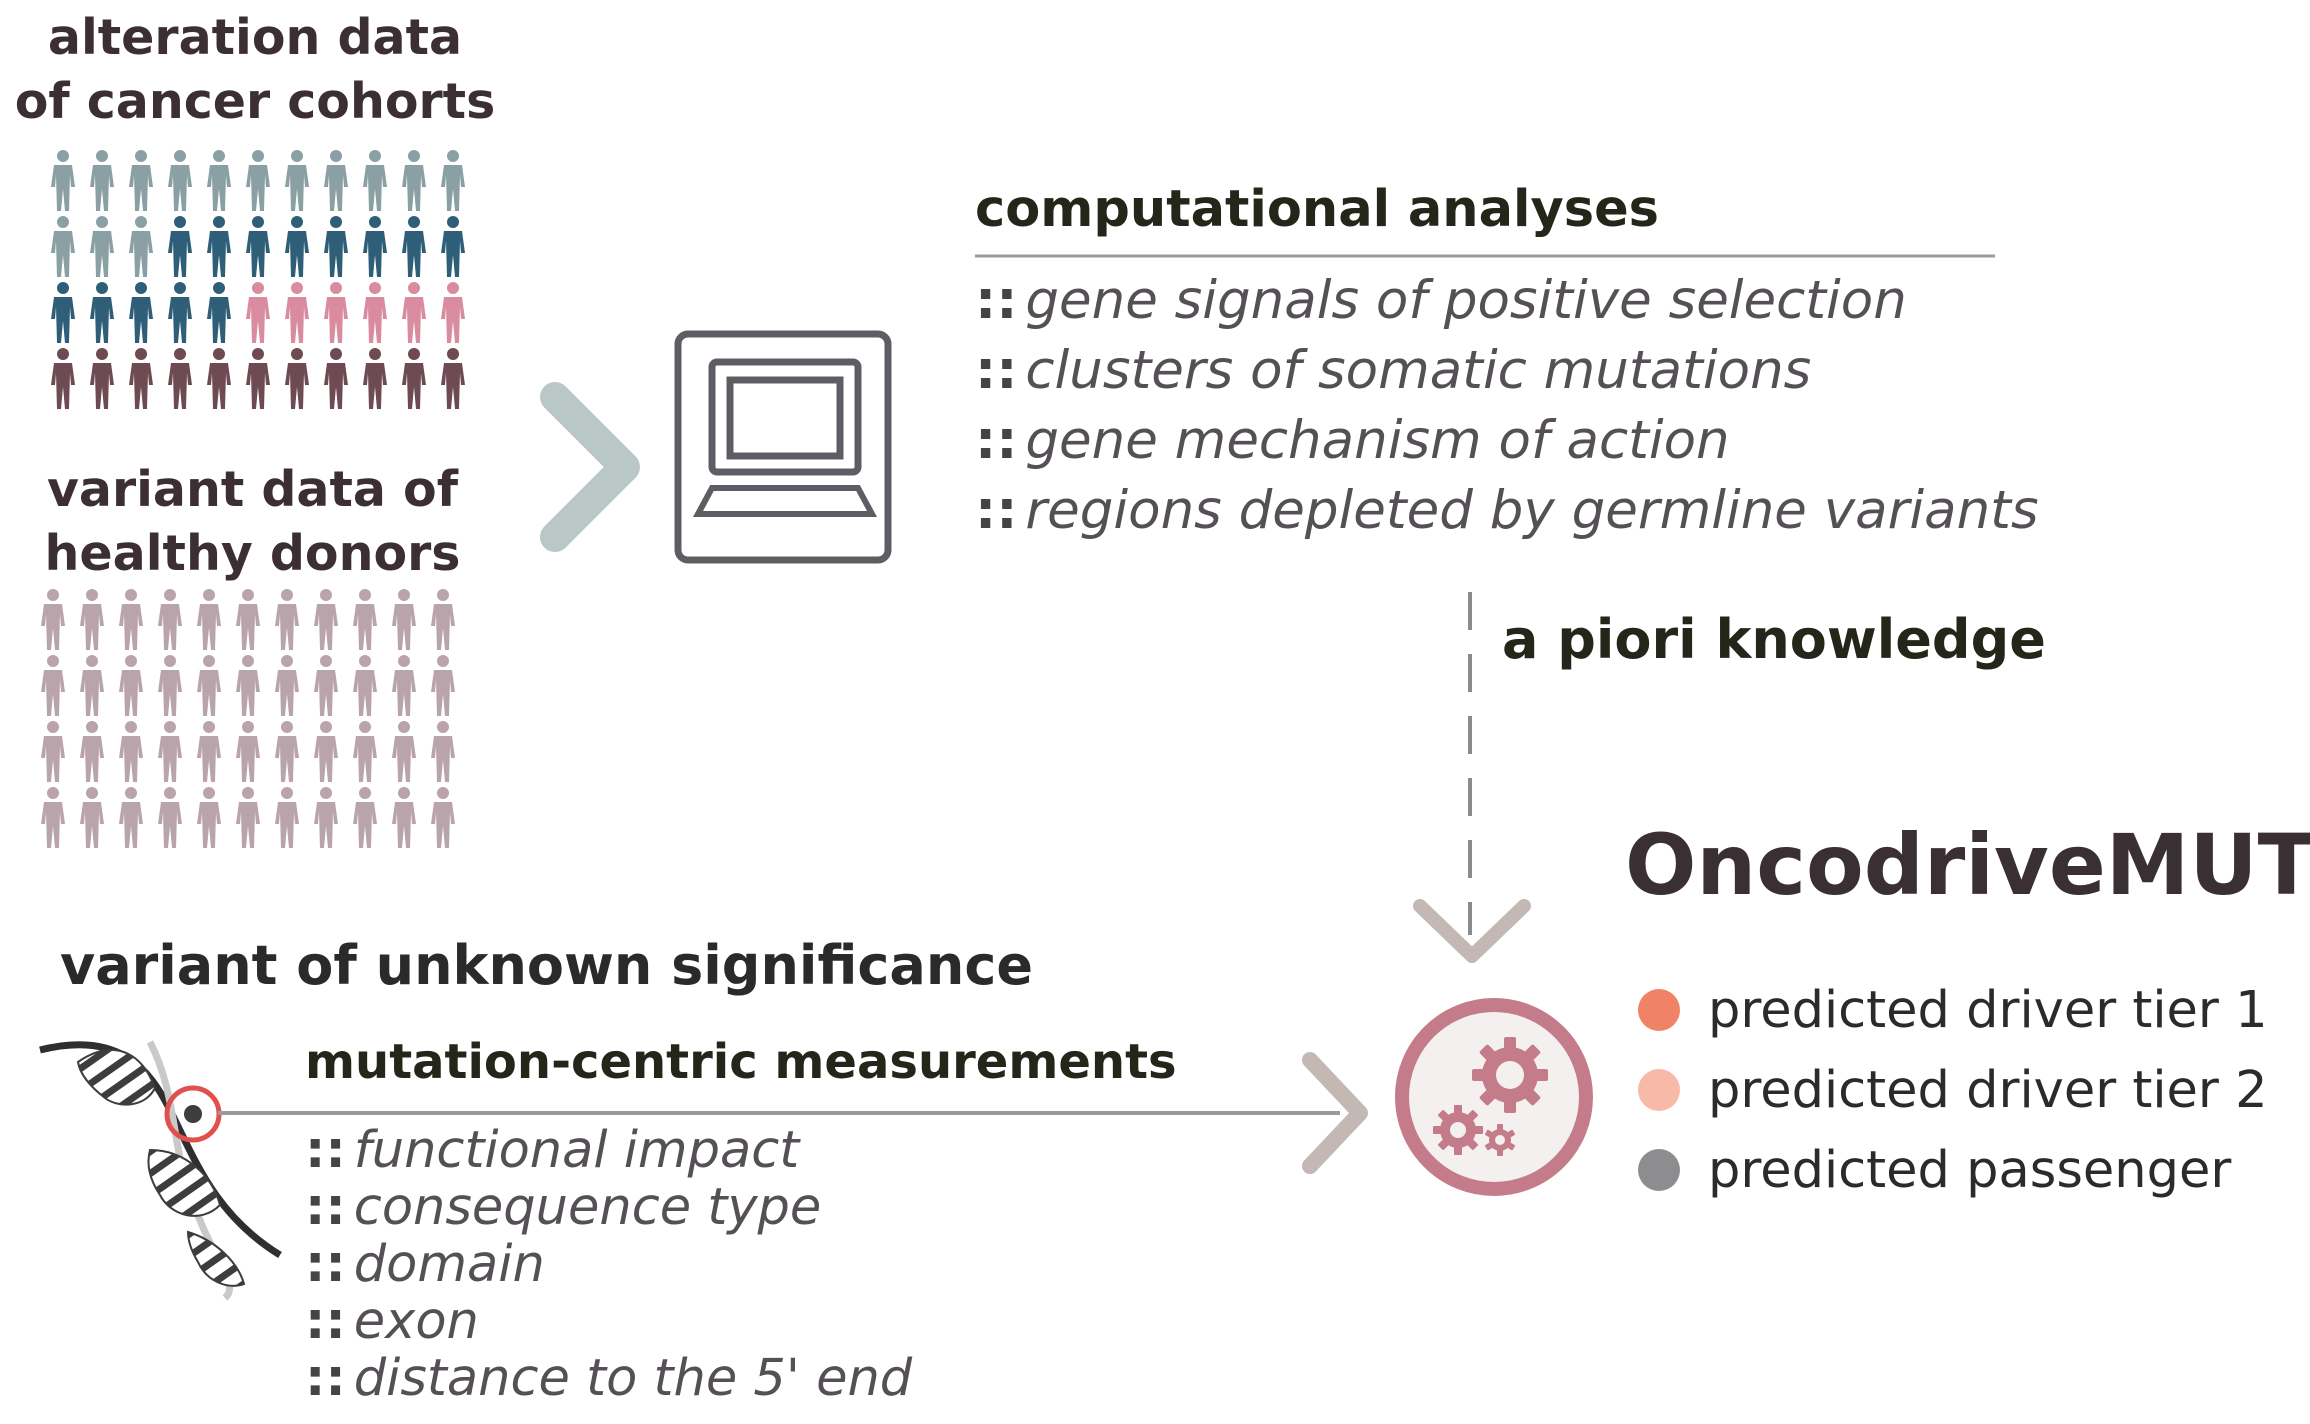 The image size is (2310, 1424). What do you see at coordinates (1988, 1010) in the screenshot?
I see `legend-label: predicted driver tier 1` at bounding box center [1988, 1010].